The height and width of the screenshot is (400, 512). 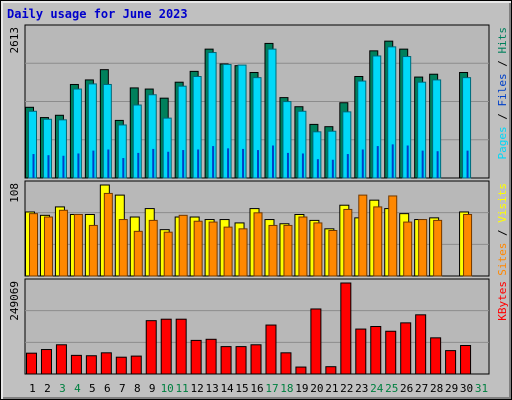 I want to click on legend-entry-files: Files, so click(x=502, y=89).